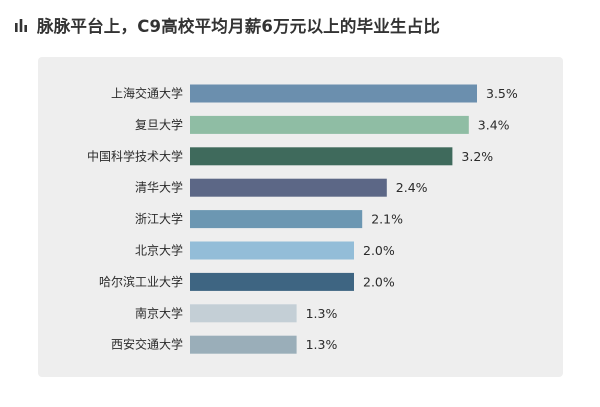 Image resolution: width=600 pixels, height=407 pixels. Describe the element at coordinates (135, 155) in the screenshot. I see `category-label: 中国科学技术大学` at that location.